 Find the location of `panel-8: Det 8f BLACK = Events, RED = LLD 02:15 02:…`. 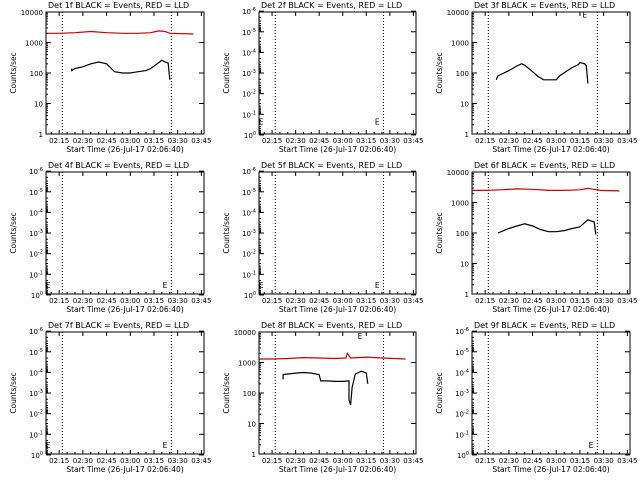

panel-8: Det 8f BLACK = Events, RED = LLD 02:15 02:… is located at coordinates (322, 397).